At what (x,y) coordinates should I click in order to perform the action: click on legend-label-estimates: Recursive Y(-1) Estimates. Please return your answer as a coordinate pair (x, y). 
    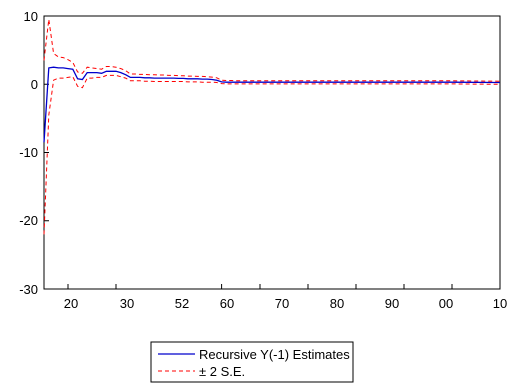
    Looking at the image, I should click on (274, 354).